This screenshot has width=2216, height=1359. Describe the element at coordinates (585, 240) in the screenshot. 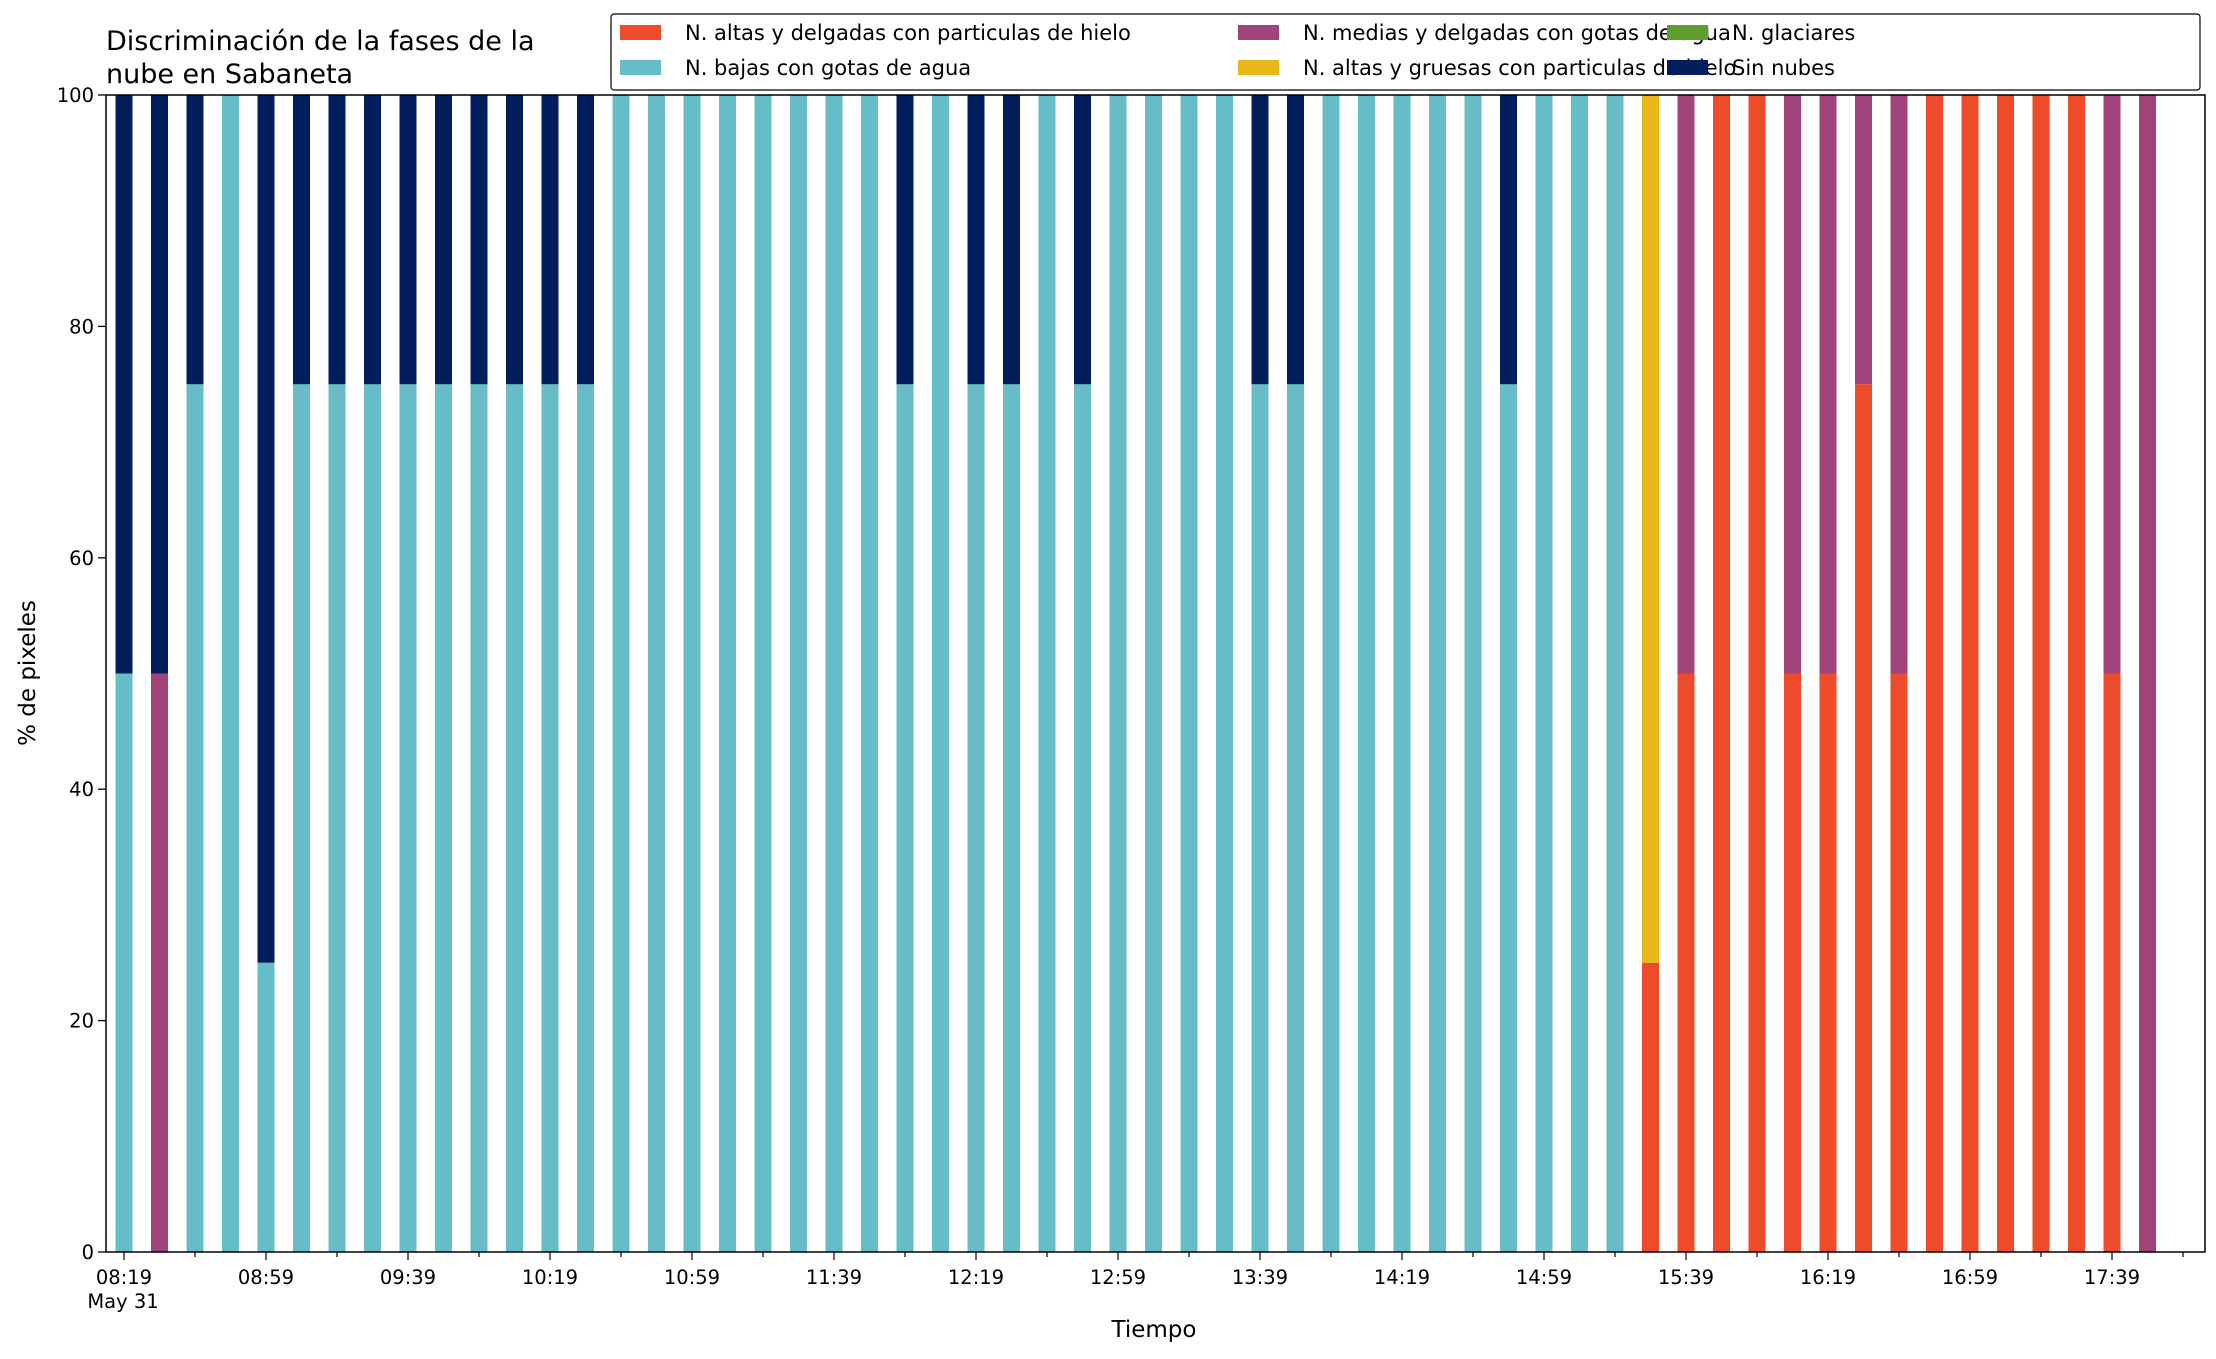

I see `bar-segment-1029-s5` at that location.